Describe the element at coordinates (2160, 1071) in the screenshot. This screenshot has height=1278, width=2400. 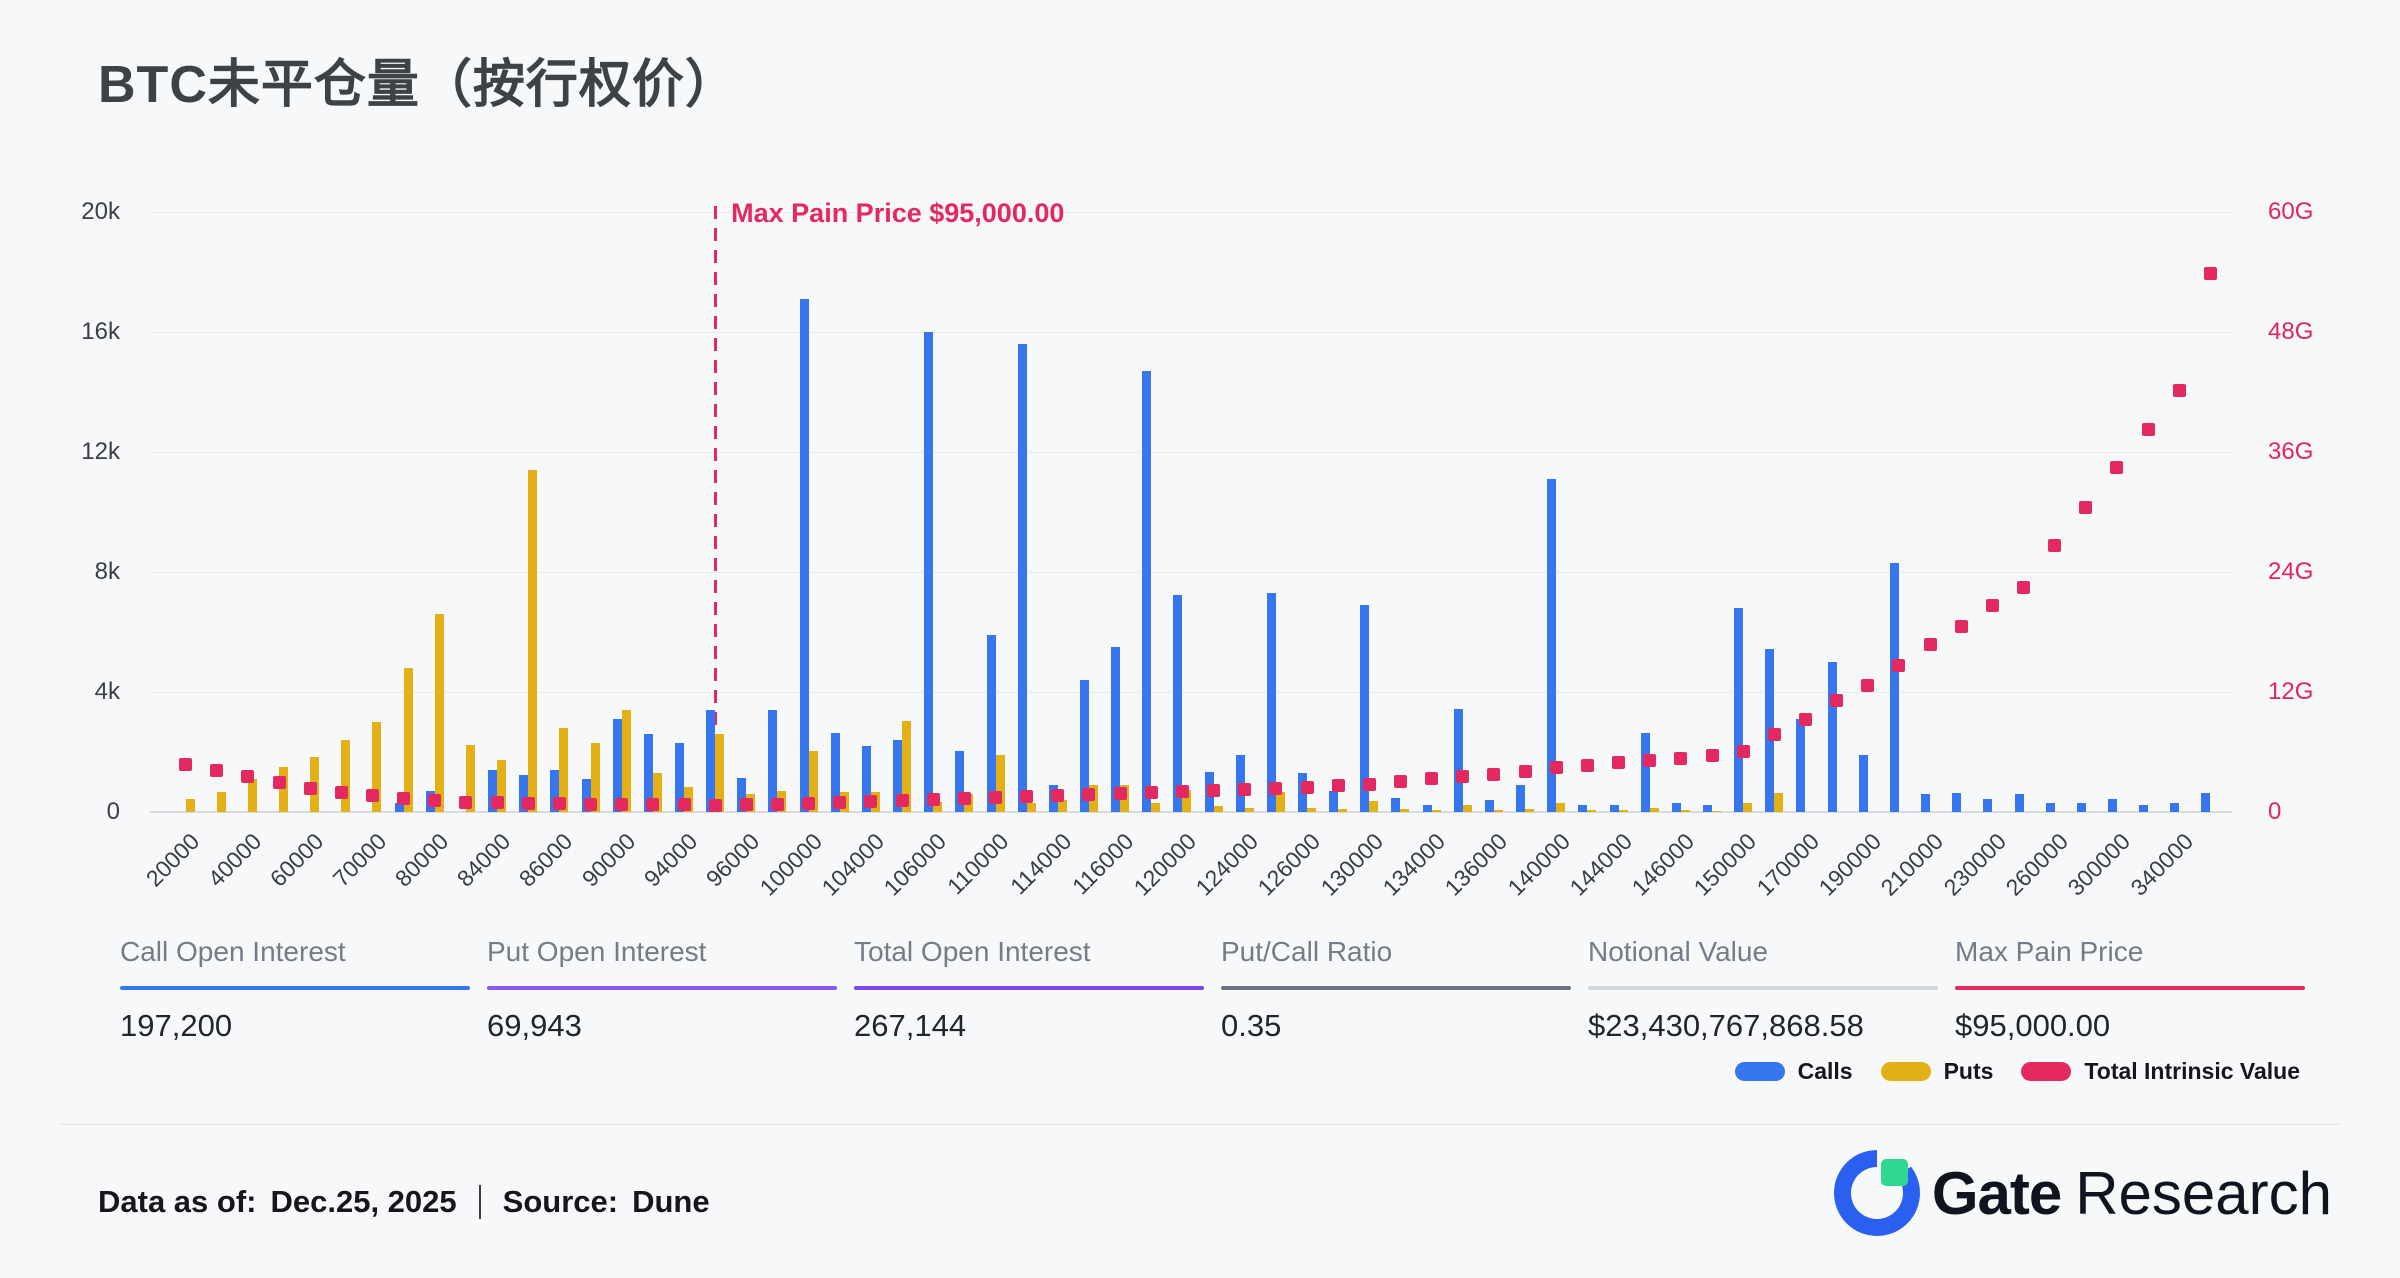
I see `legend-item-intrinsic: Total Intrinsic Value` at that location.